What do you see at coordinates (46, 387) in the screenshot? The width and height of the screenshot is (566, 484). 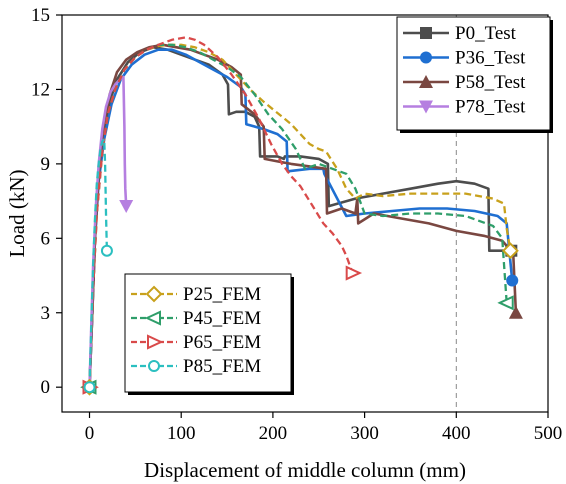 I see `y-tick-label: 0` at bounding box center [46, 387].